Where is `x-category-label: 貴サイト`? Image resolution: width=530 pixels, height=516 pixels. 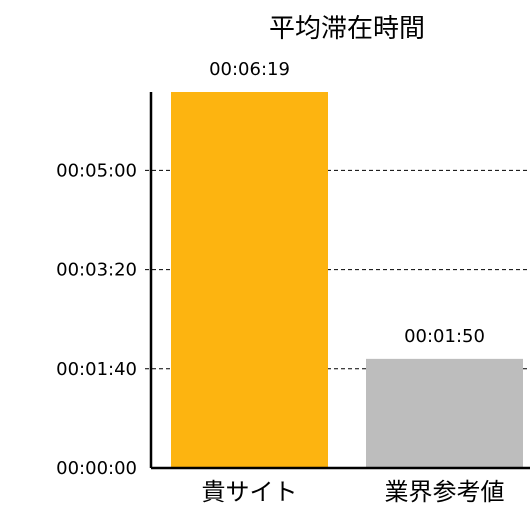
x-category-label: 貴サイト is located at coordinates (250, 492).